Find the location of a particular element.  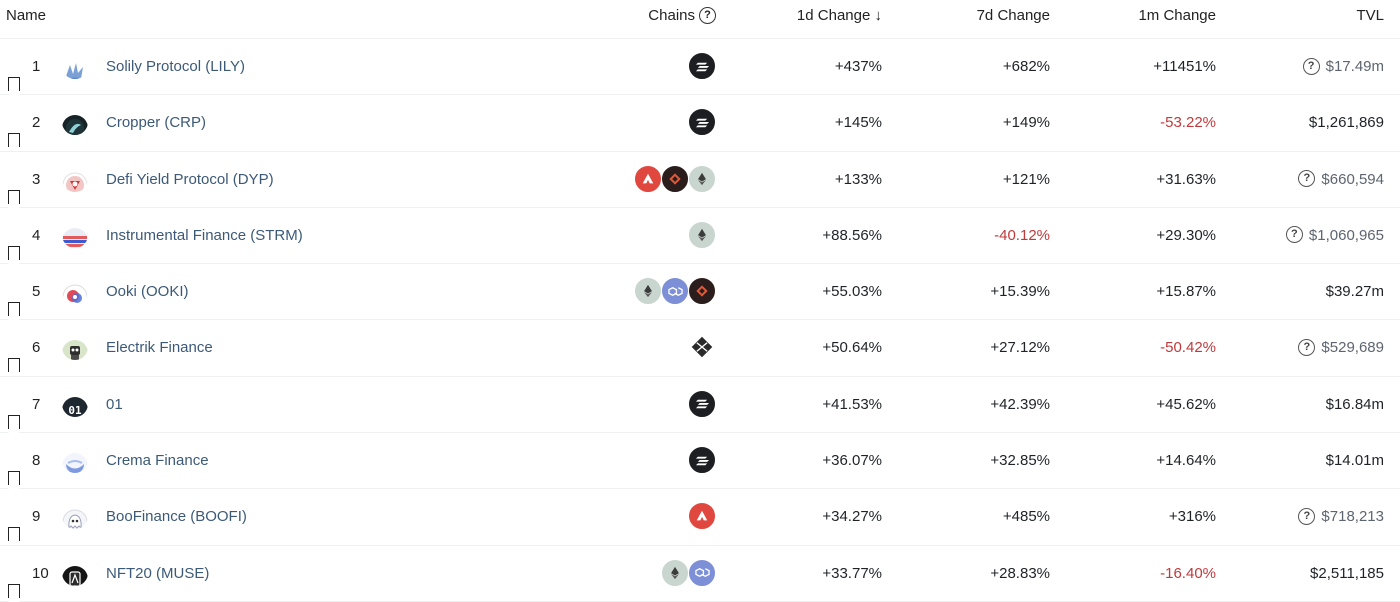

tvl-value: $16.84m is located at coordinates (1355, 404).